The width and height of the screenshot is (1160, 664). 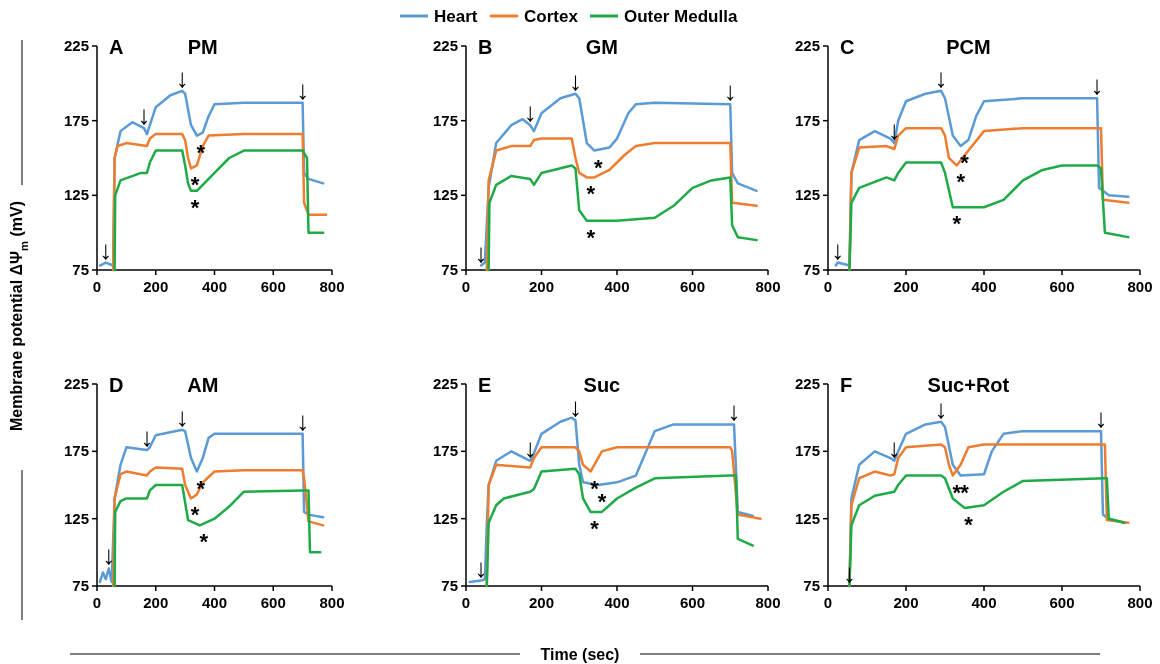 What do you see at coordinates (456, 16) in the screenshot?
I see `legend-label: Heart` at bounding box center [456, 16].